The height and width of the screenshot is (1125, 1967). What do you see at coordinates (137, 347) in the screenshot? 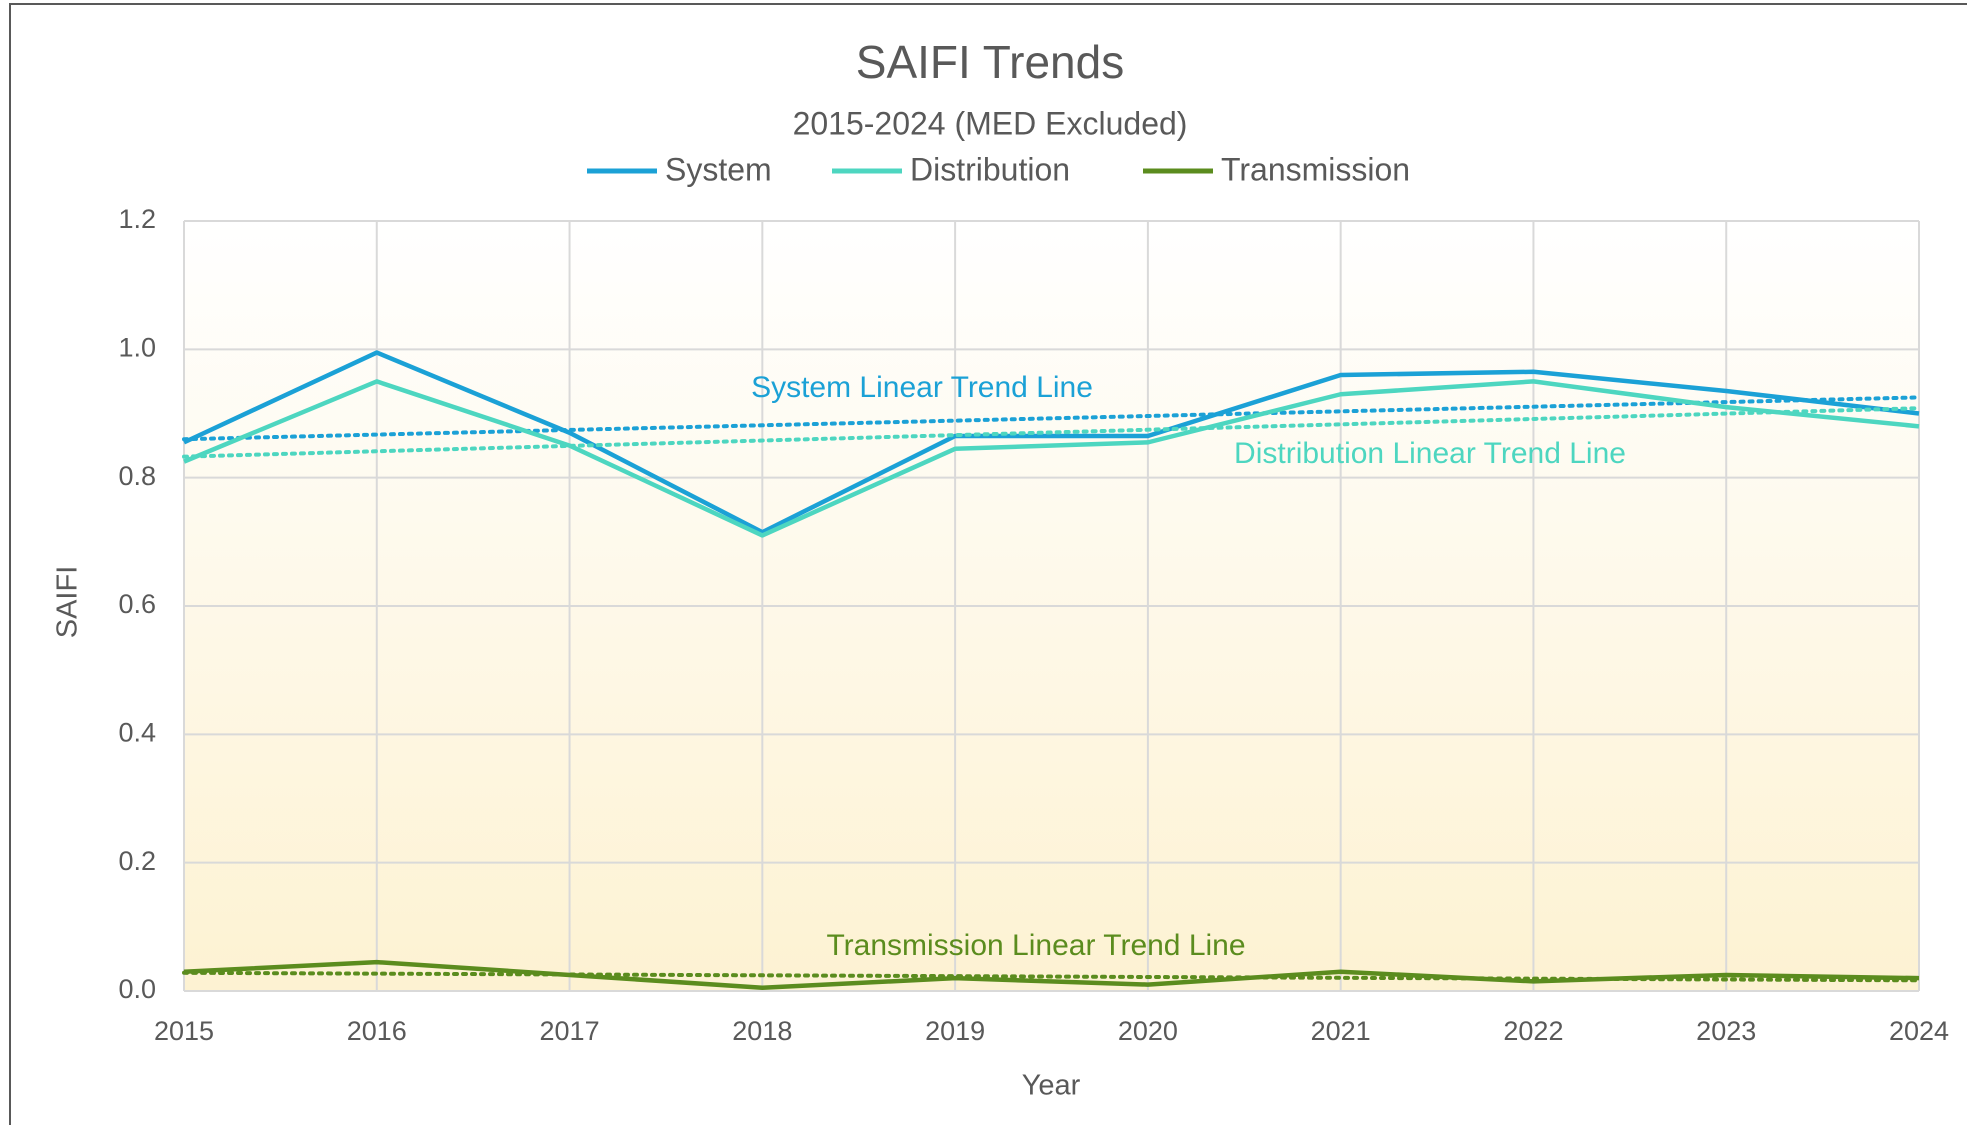
I see `y-tick-label: 1.0` at bounding box center [137, 347].